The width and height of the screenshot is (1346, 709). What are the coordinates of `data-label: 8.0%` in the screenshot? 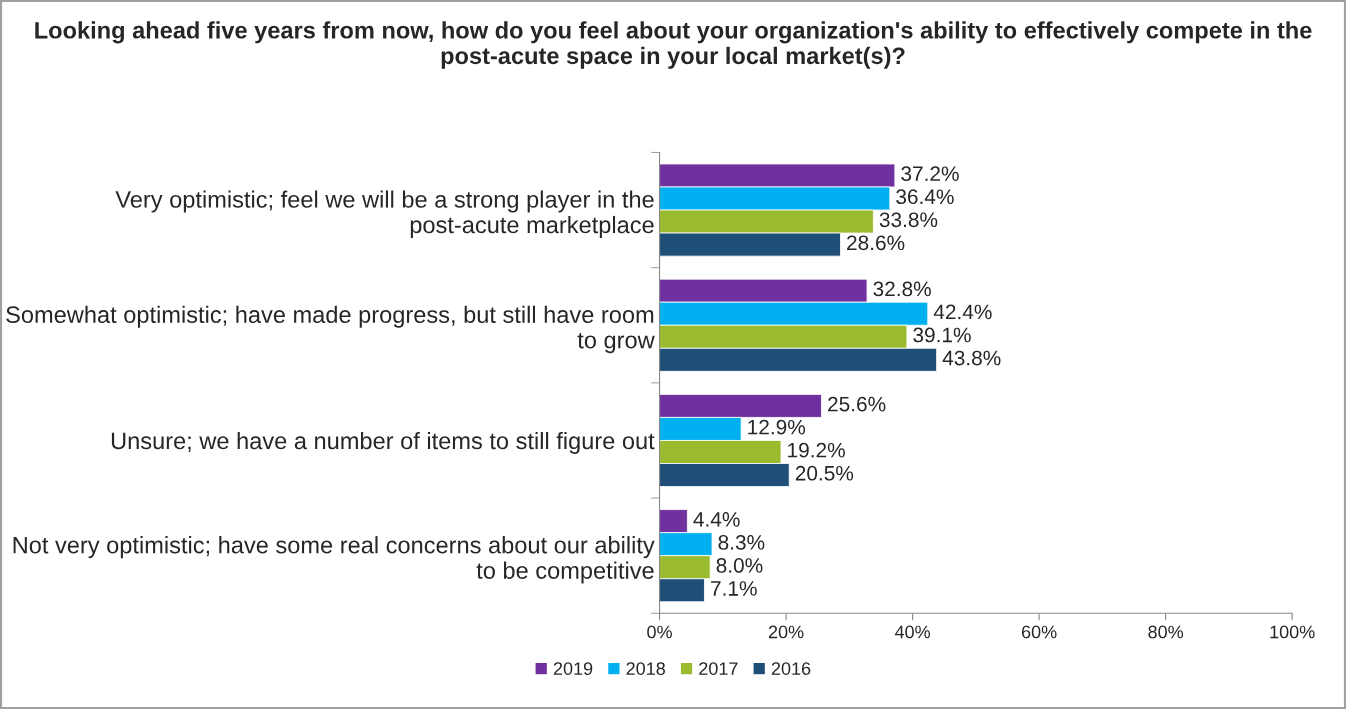 It's located at (739, 565).